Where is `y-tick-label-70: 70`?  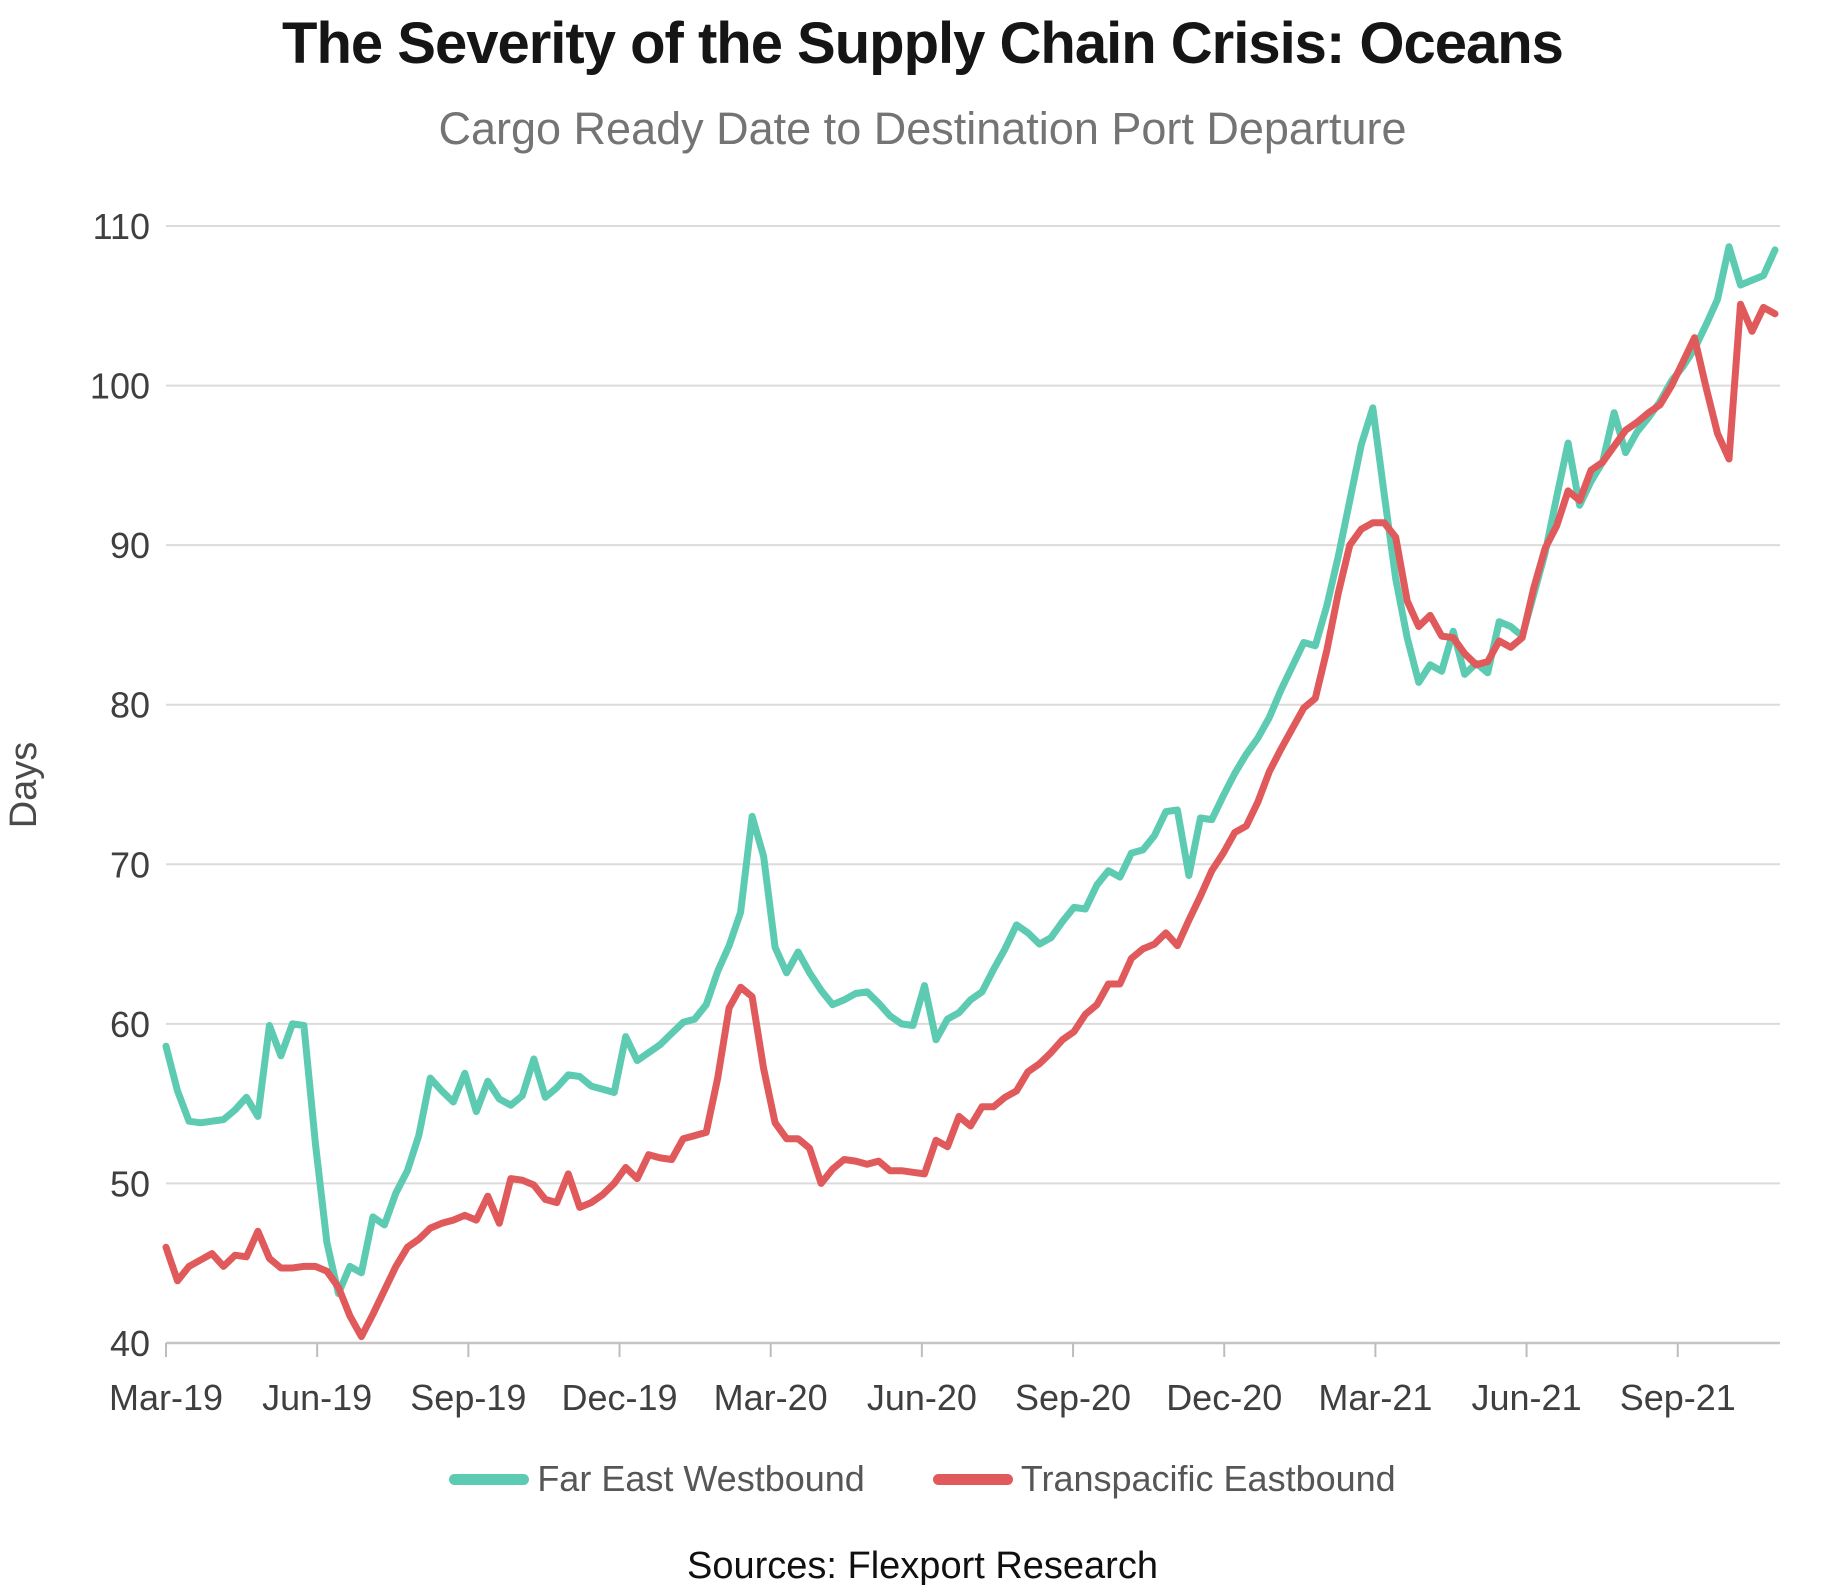
y-tick-label-70: 70 is located at coordinates (130, 864).